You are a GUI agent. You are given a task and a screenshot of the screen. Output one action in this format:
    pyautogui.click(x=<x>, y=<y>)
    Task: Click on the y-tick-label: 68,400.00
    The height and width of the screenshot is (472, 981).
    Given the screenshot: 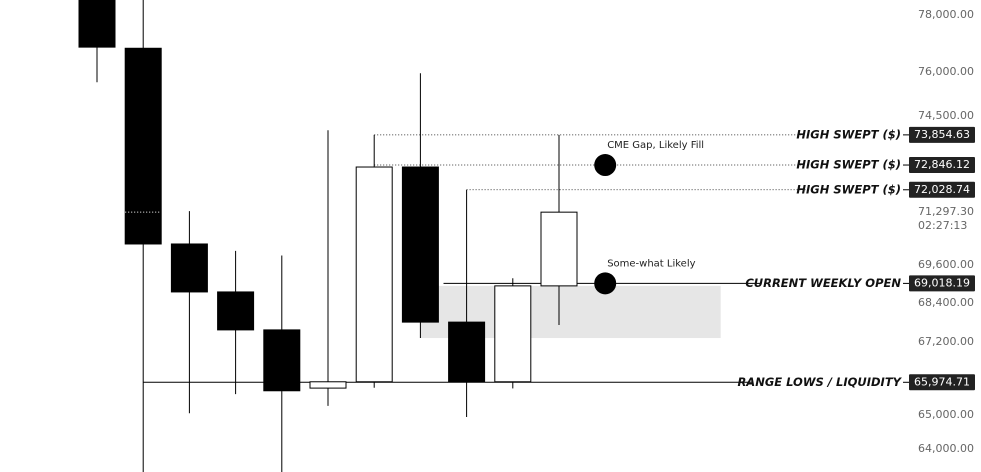 What is the action you would take?
    pyautogui.click(x=946, y=302)
    